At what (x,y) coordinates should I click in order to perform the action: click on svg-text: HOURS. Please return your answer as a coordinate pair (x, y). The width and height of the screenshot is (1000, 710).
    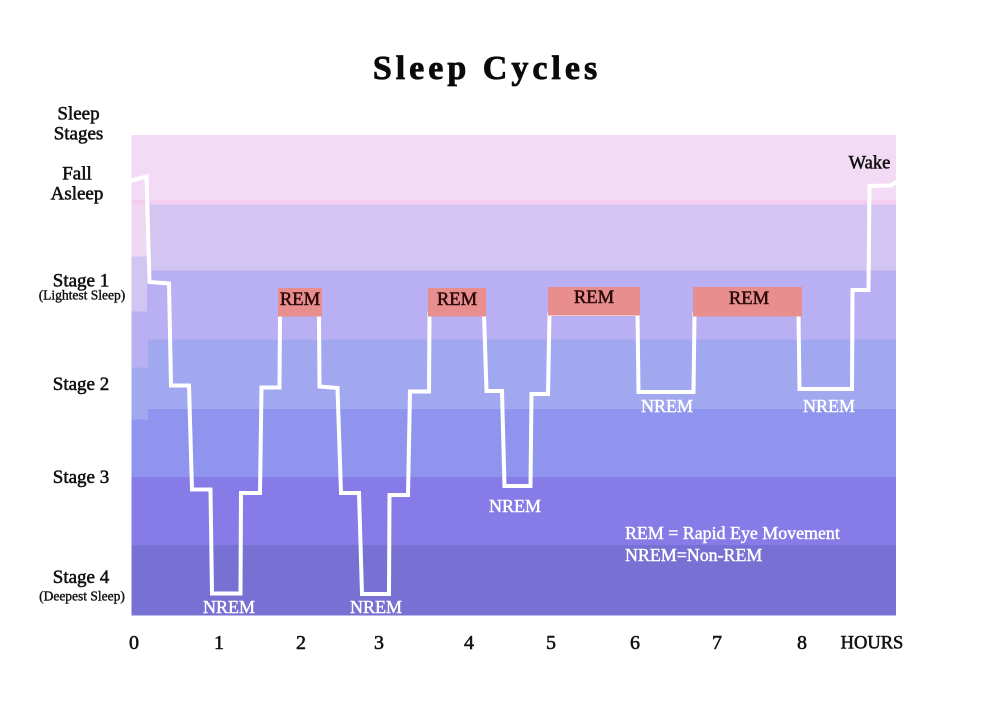
    Looking at the image, I should click on (872, 644).